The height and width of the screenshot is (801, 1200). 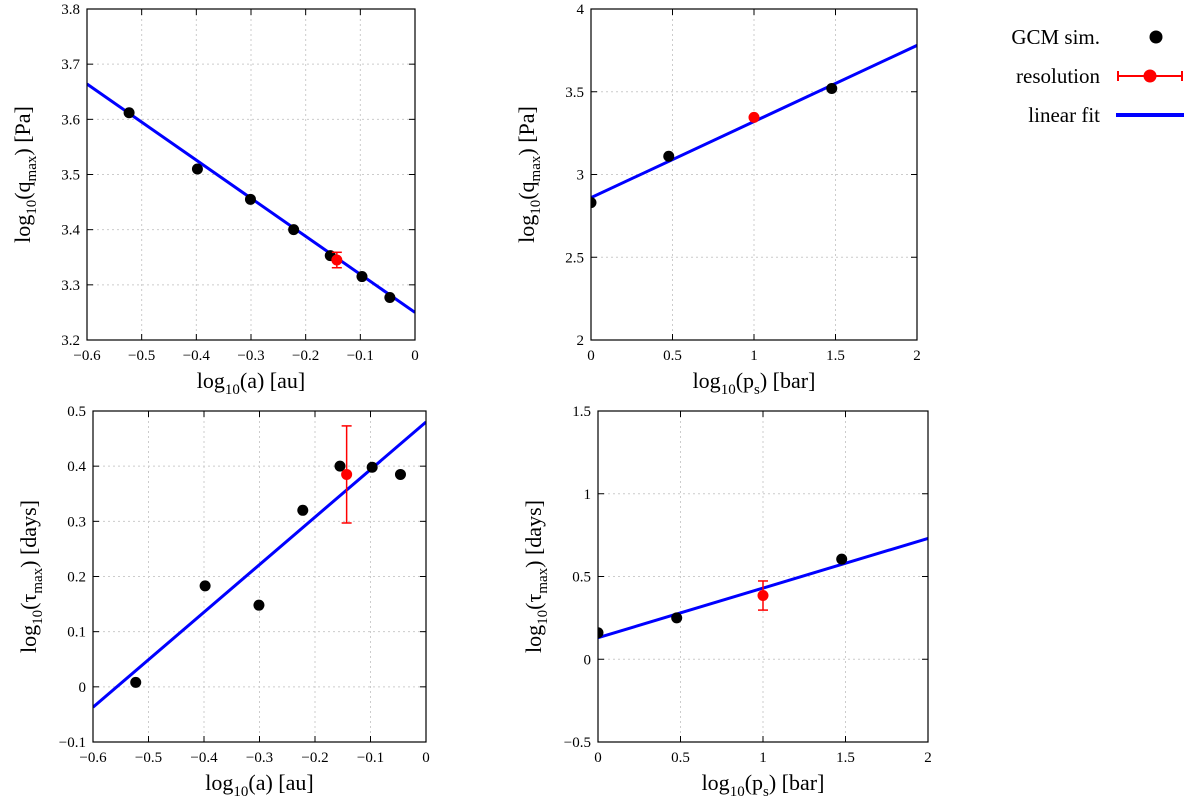 What do you see at coordinates (76, 633) in the screenshot?
I see `y-tick-label: 0.1` at bounding box center [76, 633].